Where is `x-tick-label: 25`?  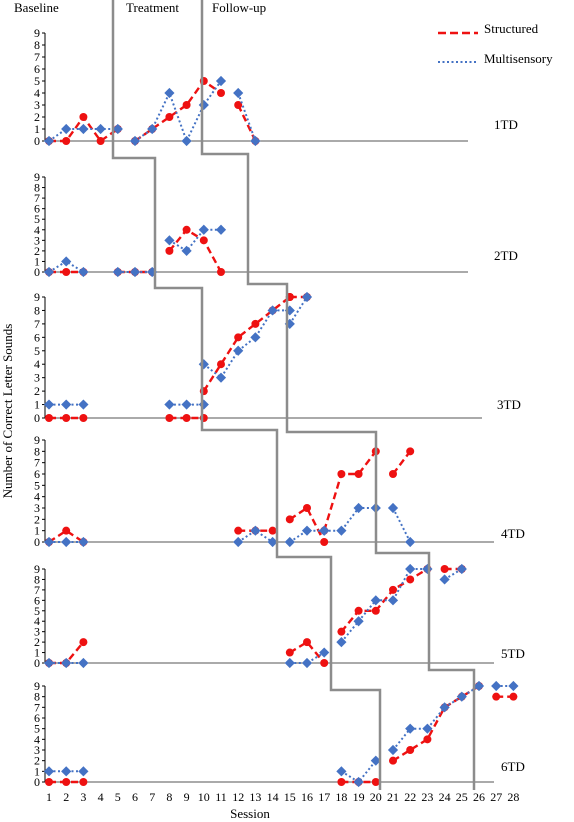
x-tick-label: 25 is located at coordinates (462, 797).